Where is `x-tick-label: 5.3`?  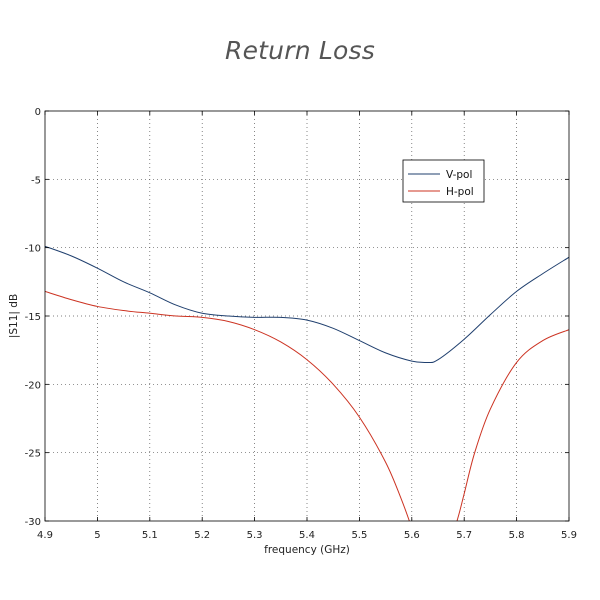 x-tick-label: 5.3 is located at coordinates (255, 535).